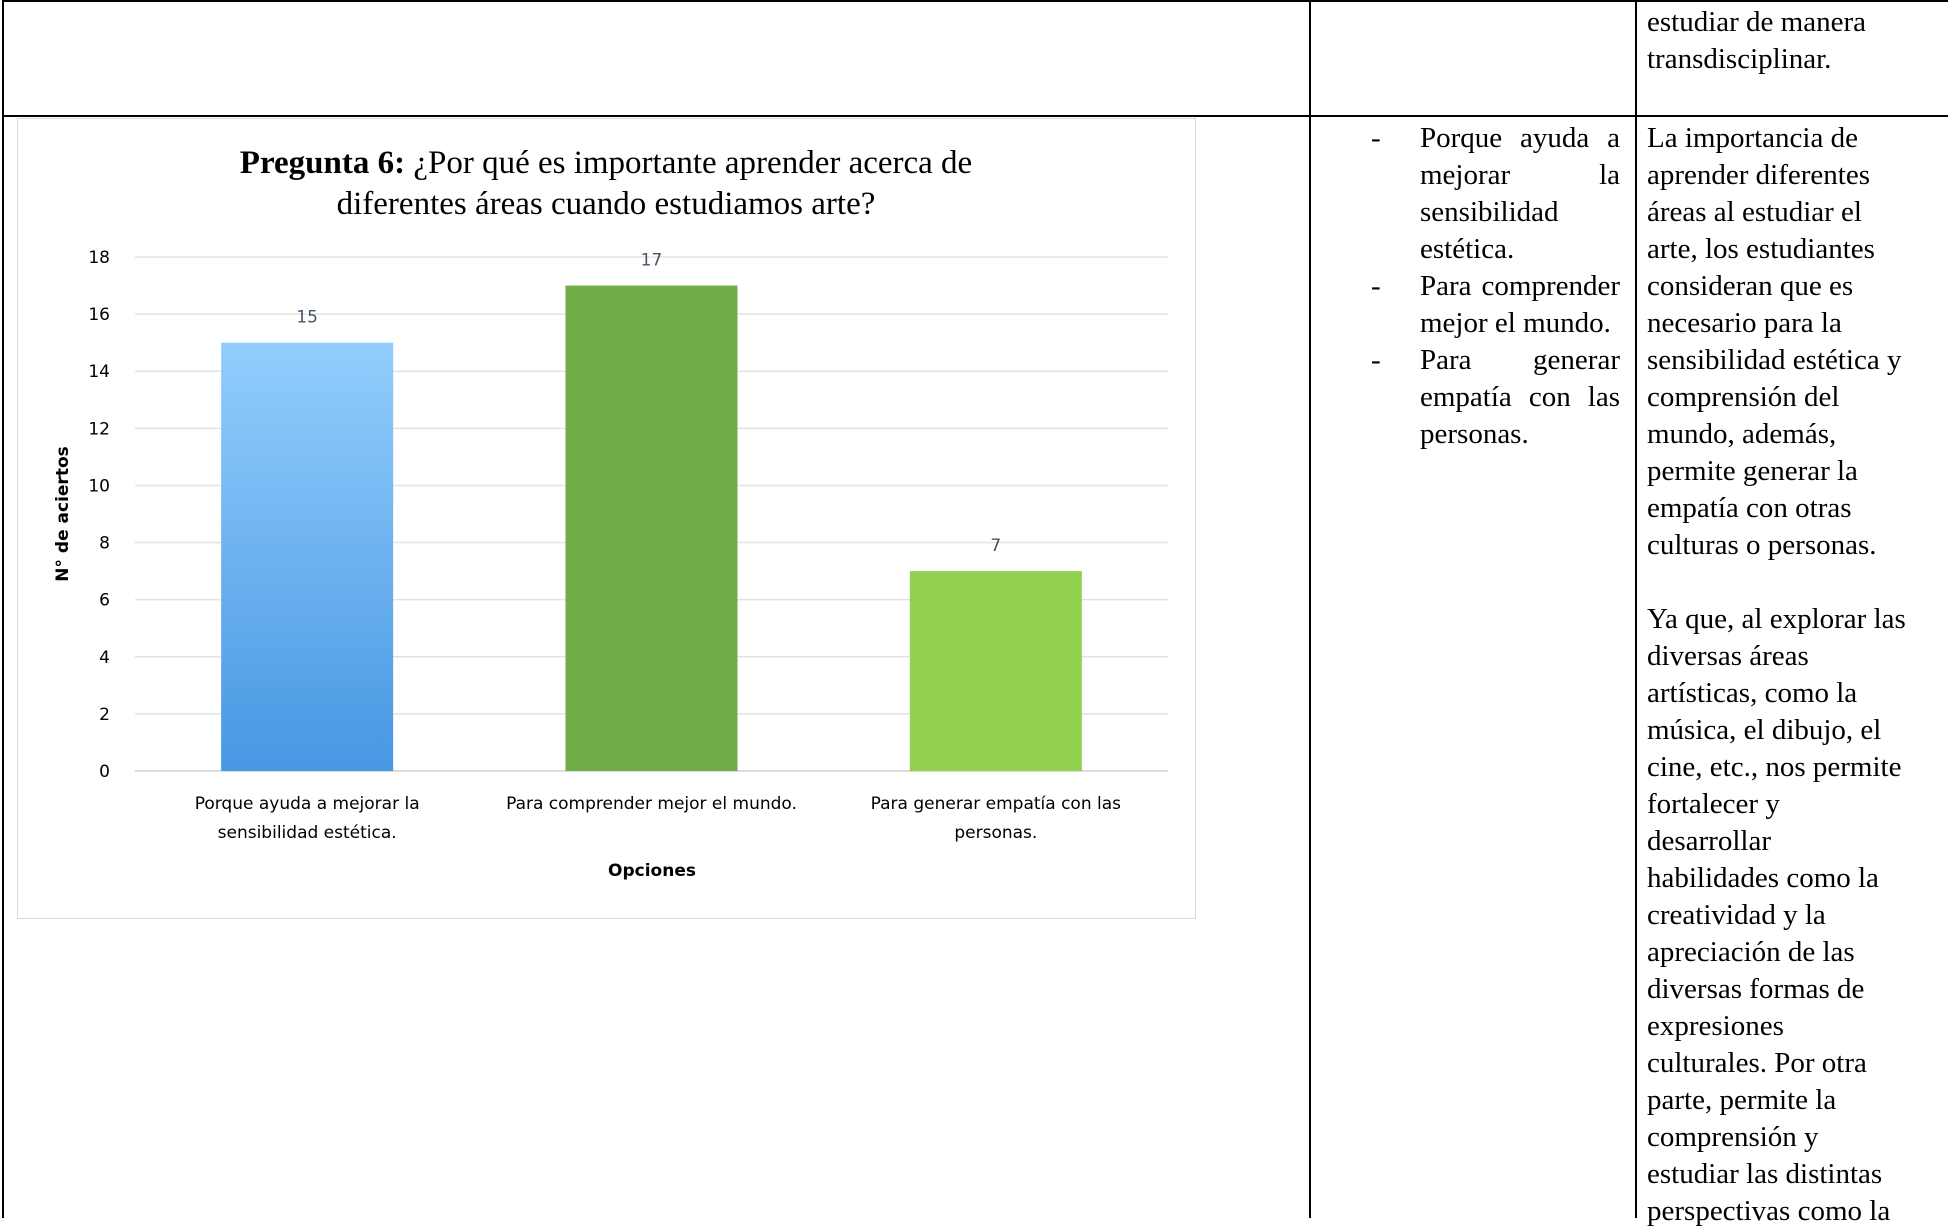  Describe the element at coordinates (307, 833) in the screenshot. I see `x-tick-label: sensibilidad estética.` at that location.